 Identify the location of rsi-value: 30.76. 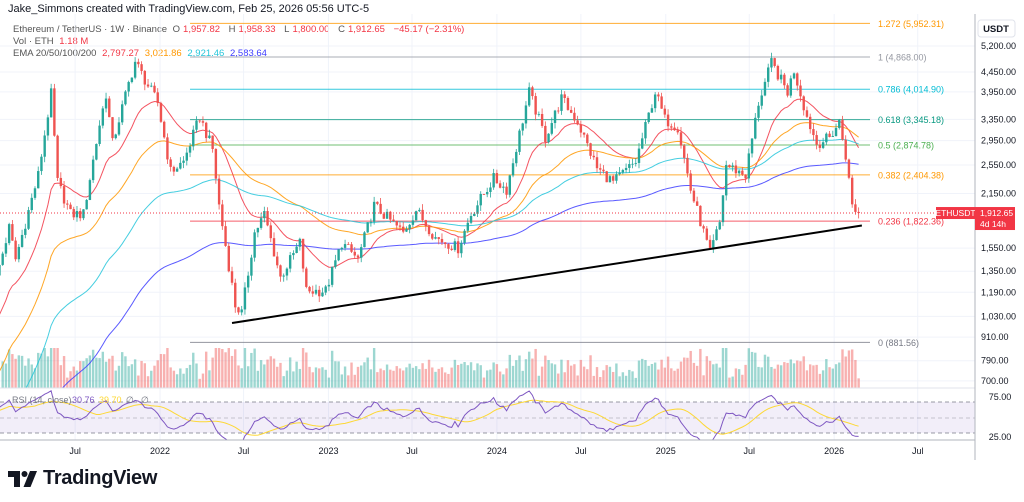
(83, 400).